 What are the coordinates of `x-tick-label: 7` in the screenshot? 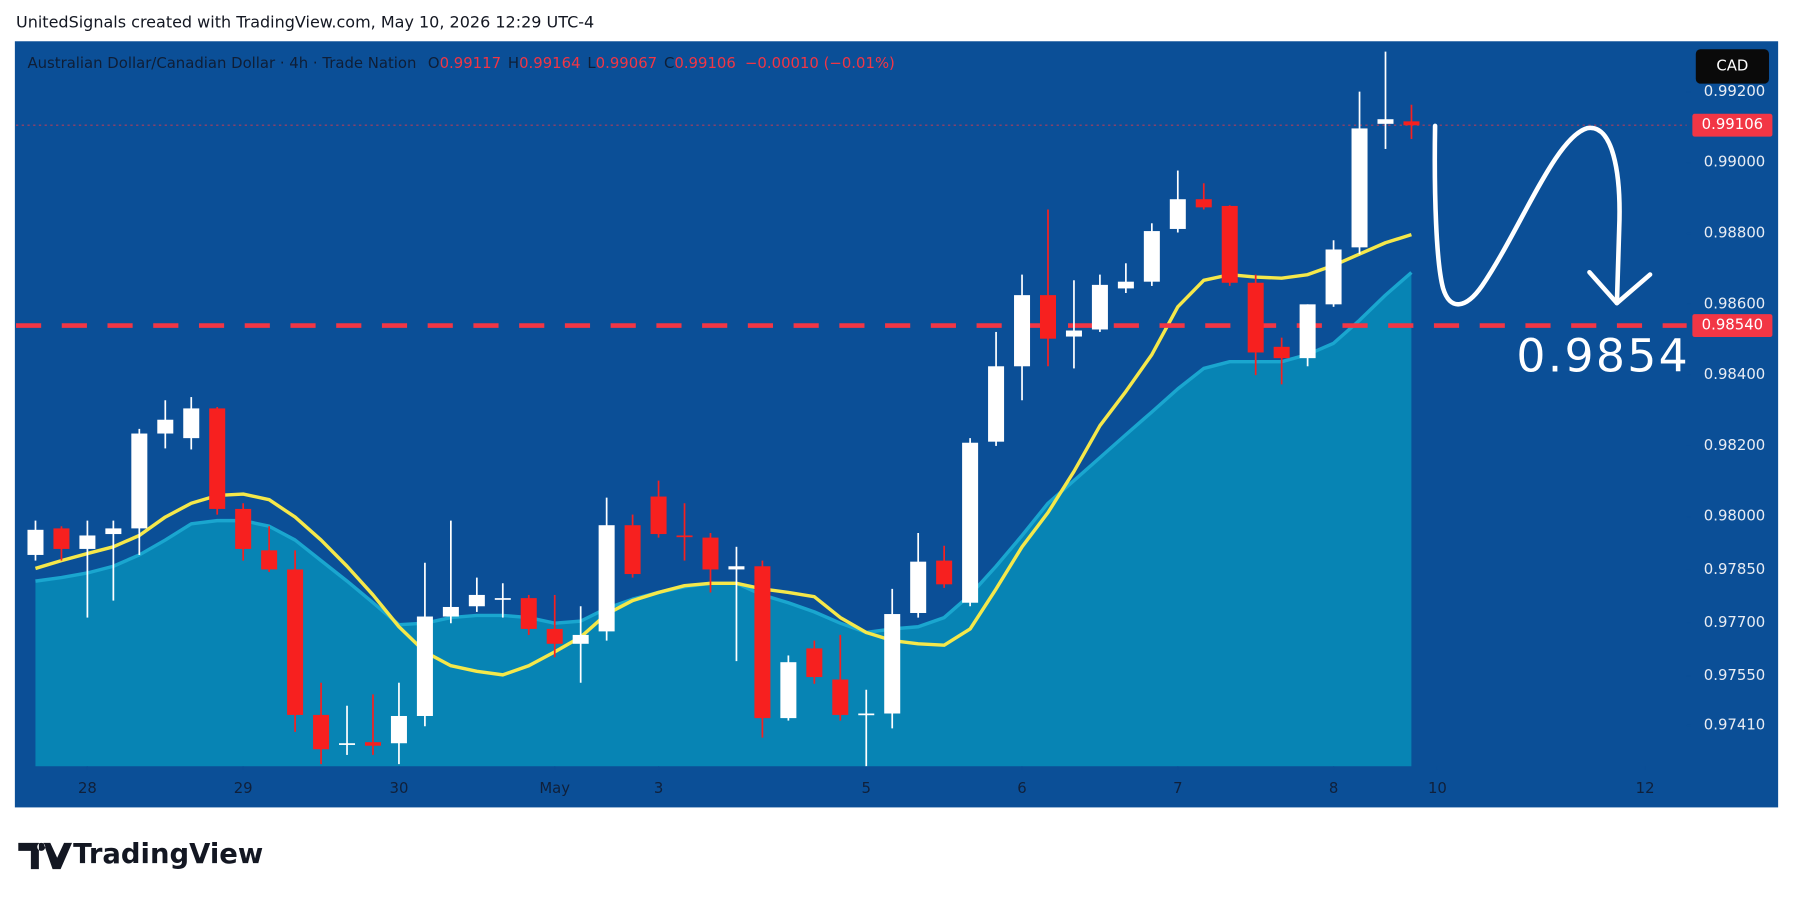 It's located at (1177, 788).